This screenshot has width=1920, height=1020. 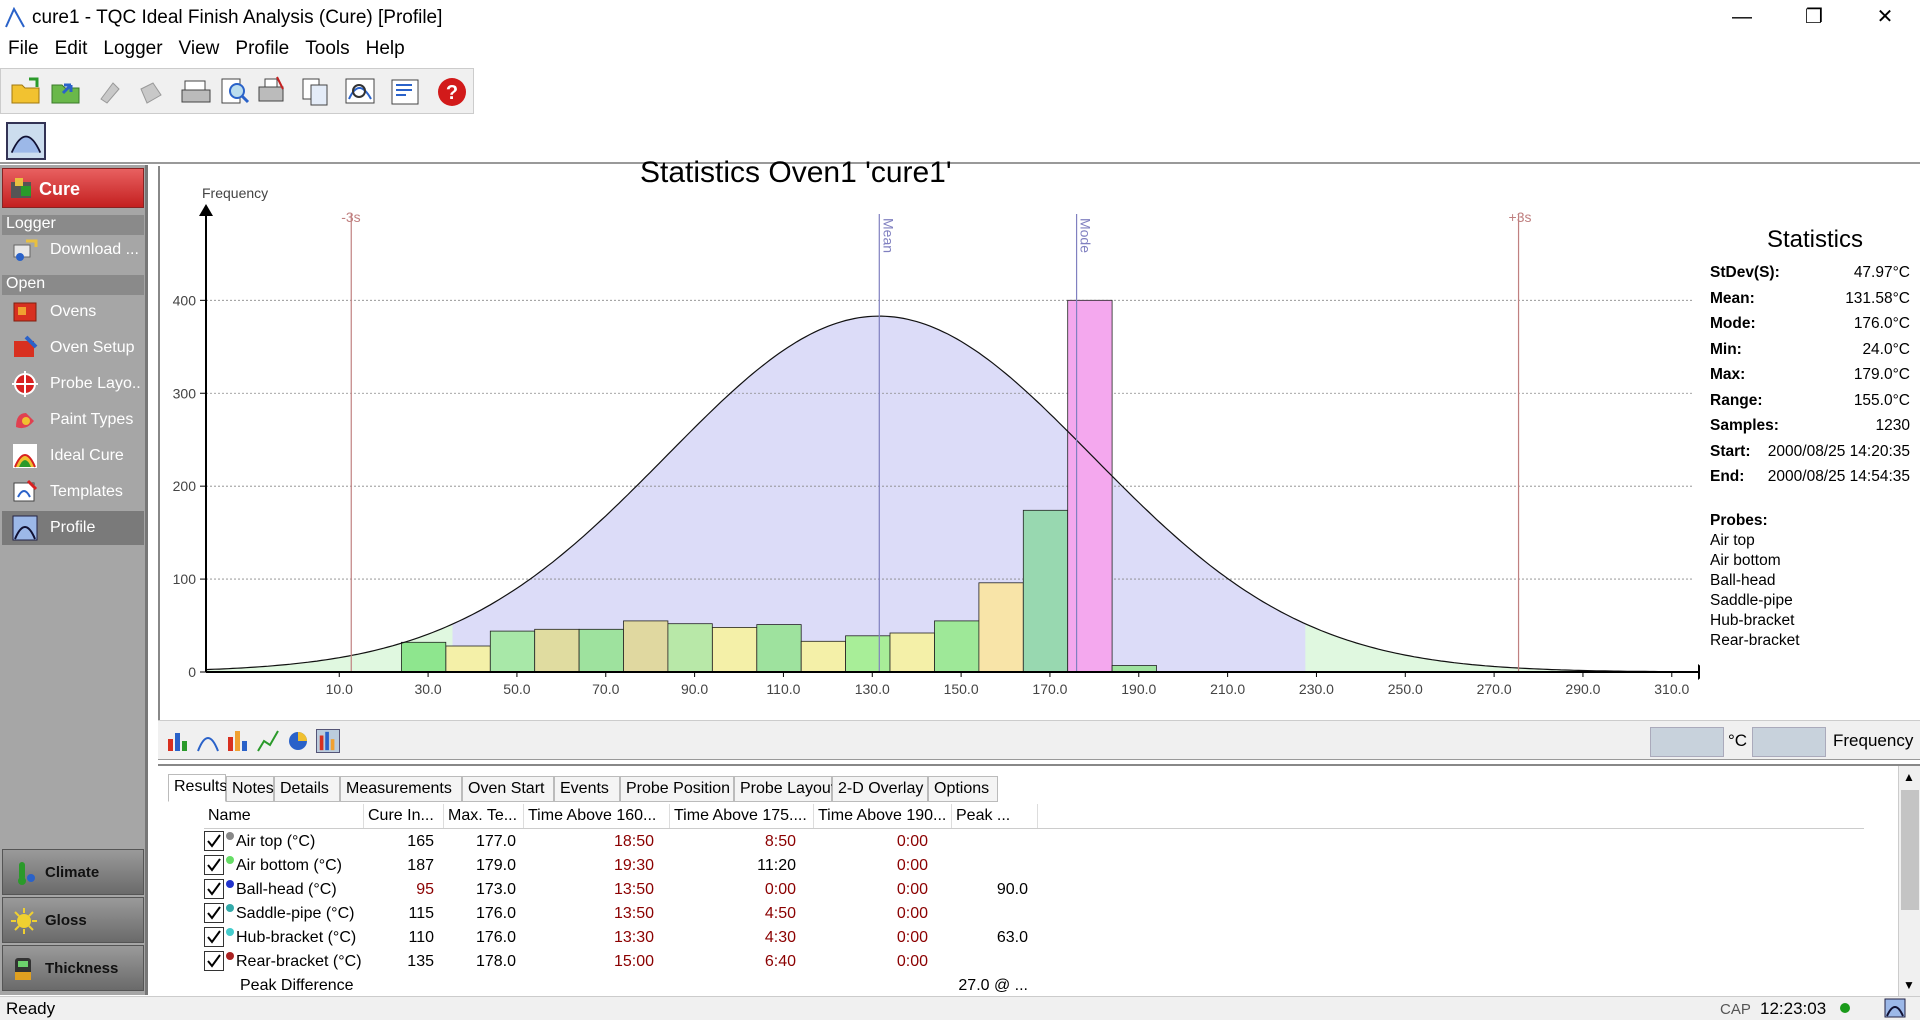 I want to click on table-row: Saddle-pipe (°C) 115 176.0 13:50 4:50 0:00, so click(x=1034, y=914).